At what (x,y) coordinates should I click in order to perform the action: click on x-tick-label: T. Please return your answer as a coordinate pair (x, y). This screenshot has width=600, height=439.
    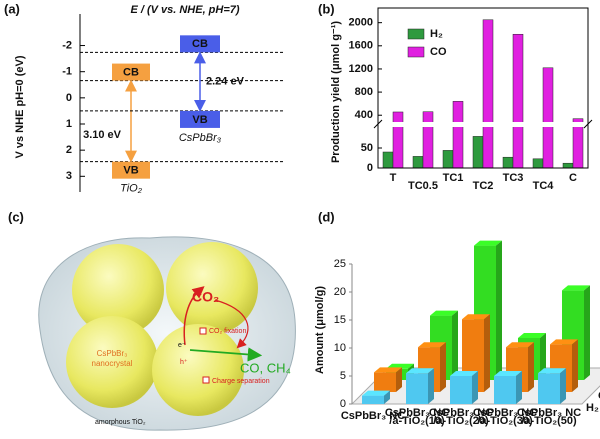
    Looking at the image, I should click on (393, 178).